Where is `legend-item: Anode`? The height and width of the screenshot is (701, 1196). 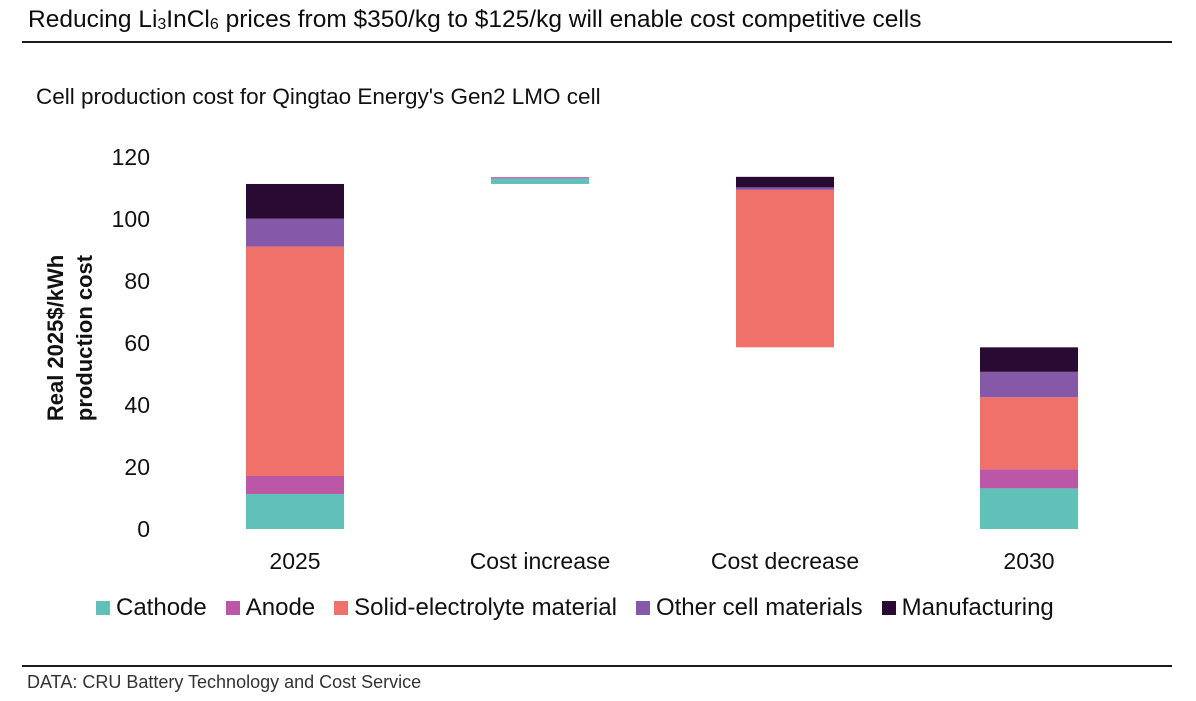
legend-item: Anode is located at coordinates (270, 608).